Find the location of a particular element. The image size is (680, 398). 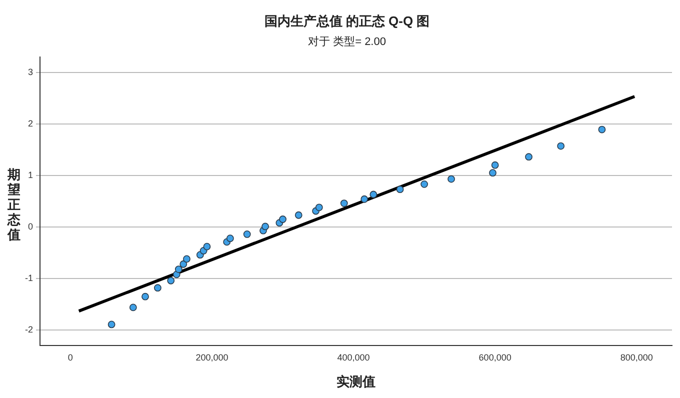

y-tick-label: 2 is located at coordinates (30, 123).